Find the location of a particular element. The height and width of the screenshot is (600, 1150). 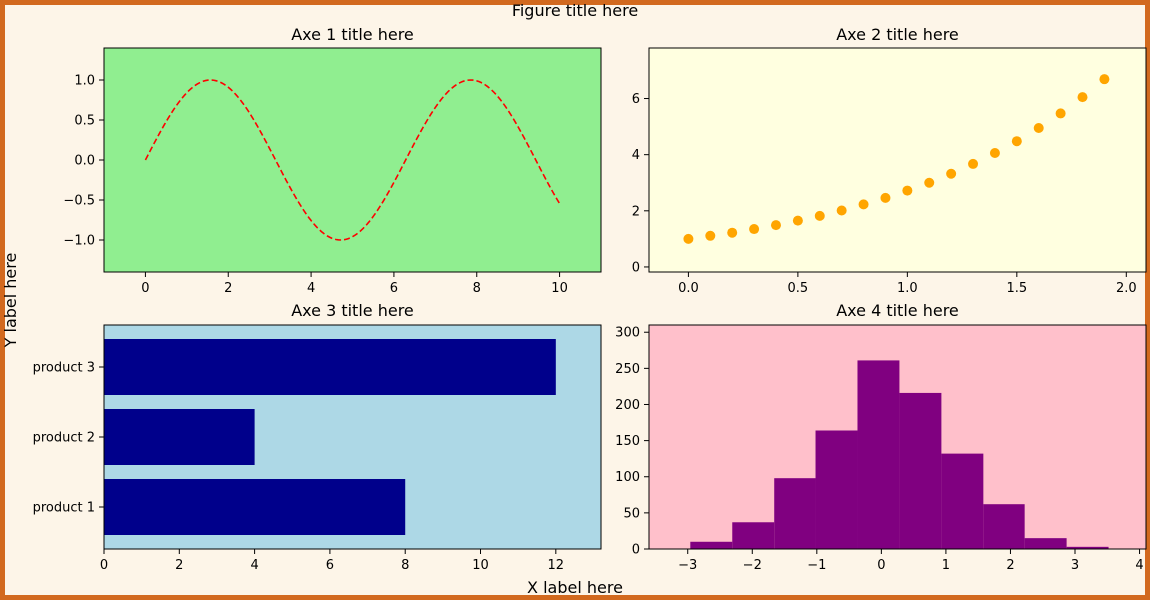

axes-1-xtick-label-0: 0 is located at coordinates (145, 288).